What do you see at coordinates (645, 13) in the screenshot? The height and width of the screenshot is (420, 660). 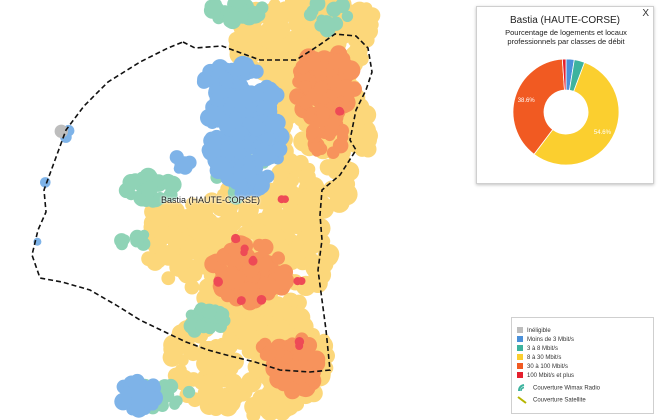 I see `close-icon: X` at bounding box center [645, 13].